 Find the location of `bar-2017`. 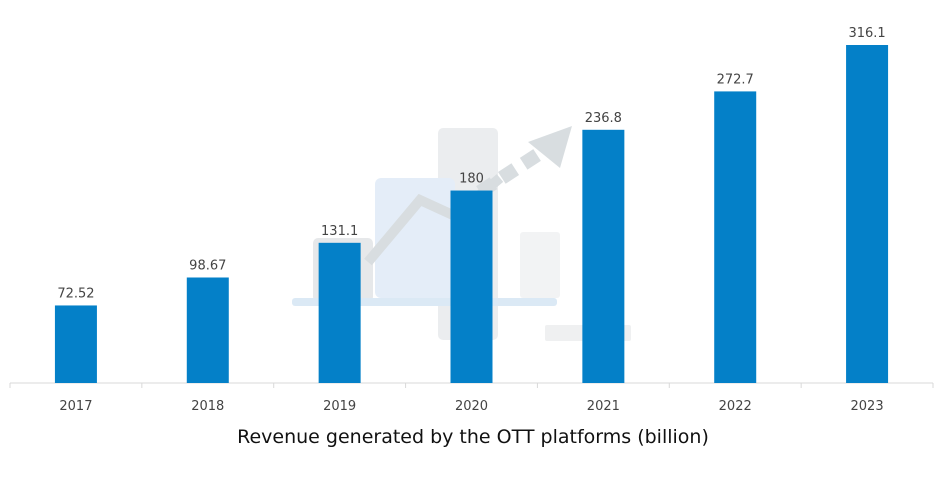

bar-2017 is located at coordinates (75, 344).